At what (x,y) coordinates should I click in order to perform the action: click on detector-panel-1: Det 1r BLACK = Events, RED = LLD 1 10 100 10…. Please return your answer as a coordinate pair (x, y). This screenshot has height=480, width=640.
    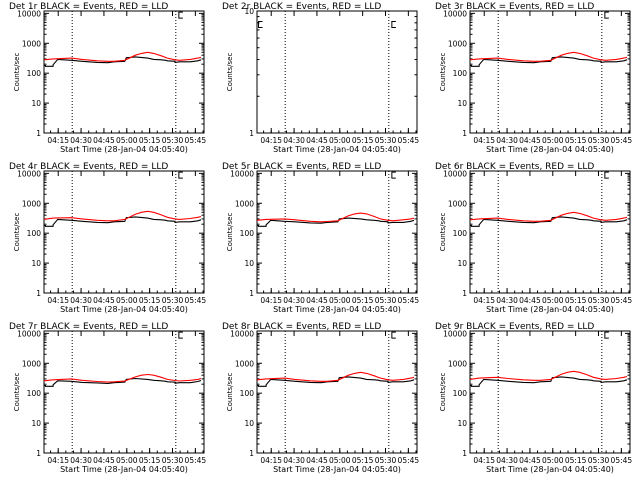
    Looking at the image, I should click on (107, 78).